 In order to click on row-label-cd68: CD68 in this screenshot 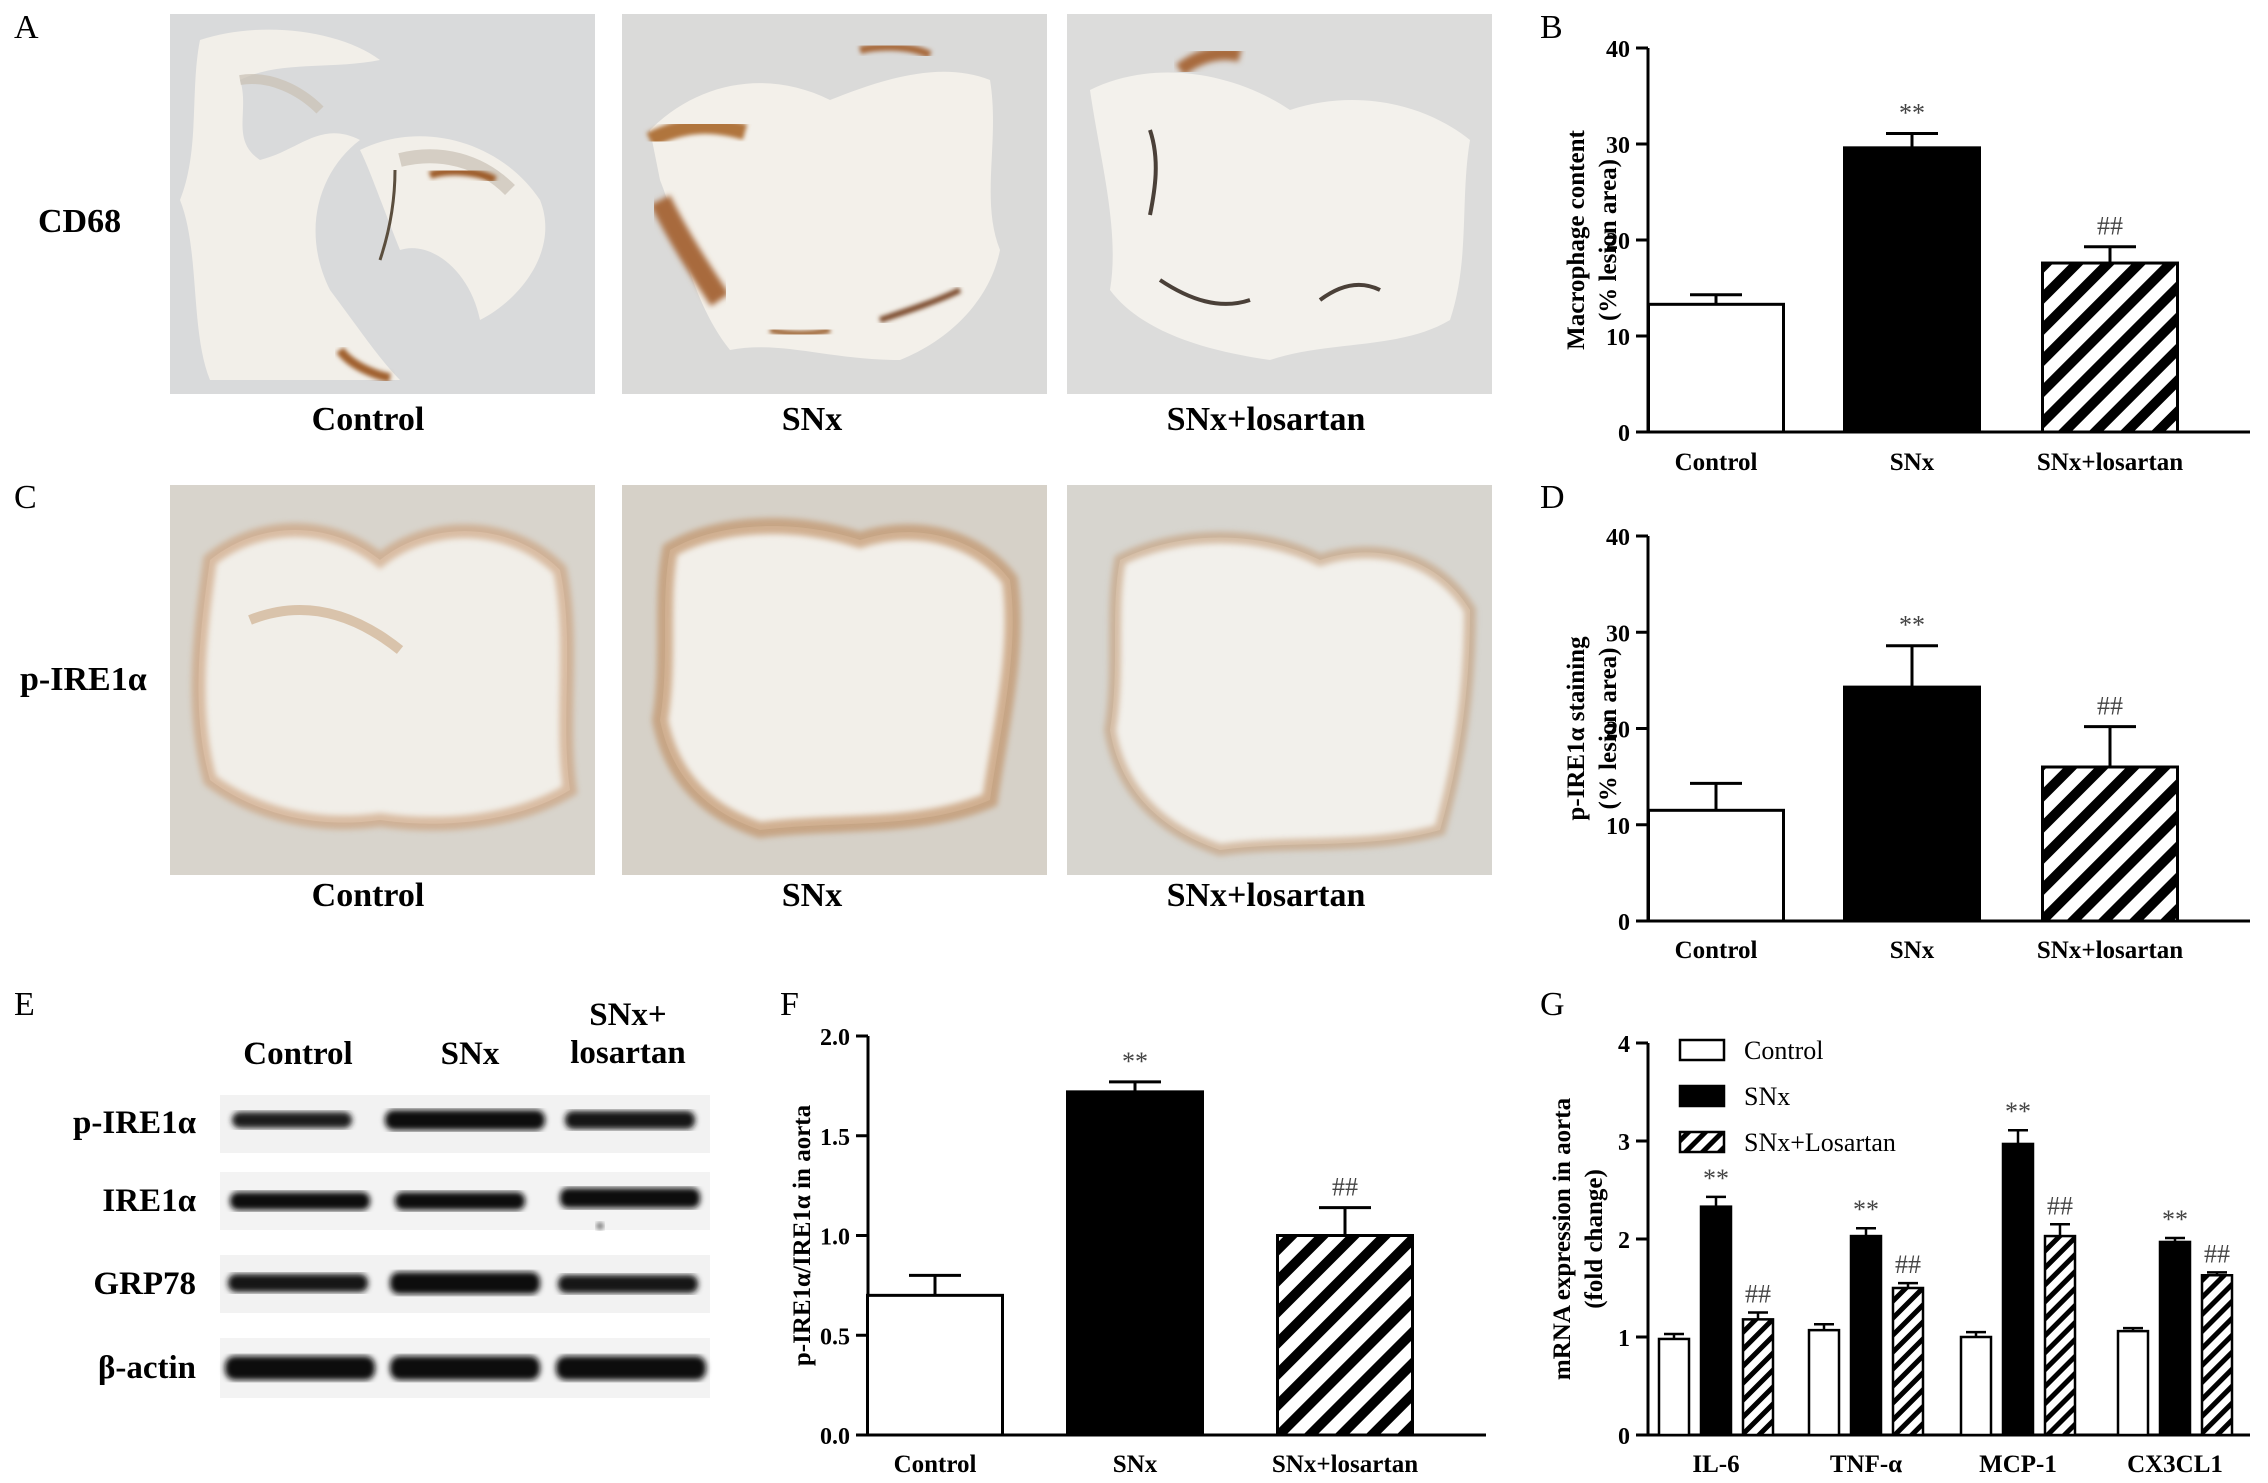, I will do `click(79, 221)`.